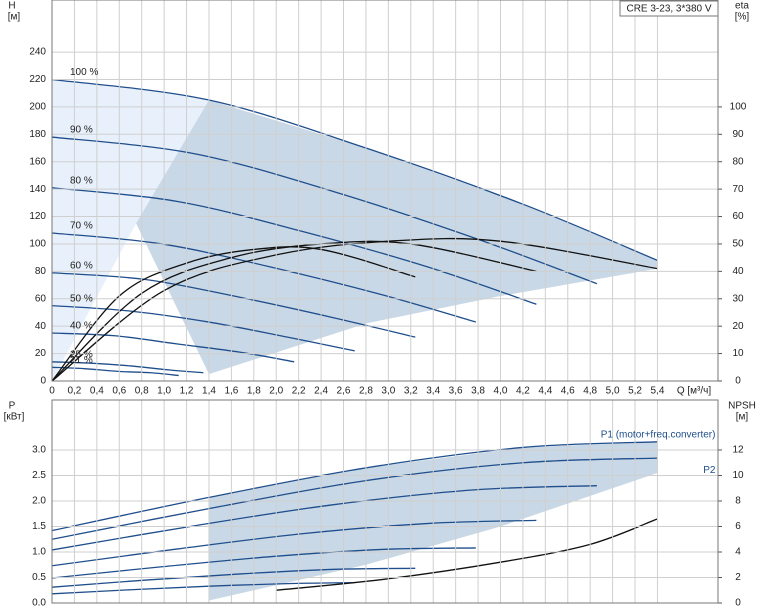 Image resolution: width=774 pixels, height=611 pixels. I want to click on x-tick-label: 2,4, so click(321, 391).